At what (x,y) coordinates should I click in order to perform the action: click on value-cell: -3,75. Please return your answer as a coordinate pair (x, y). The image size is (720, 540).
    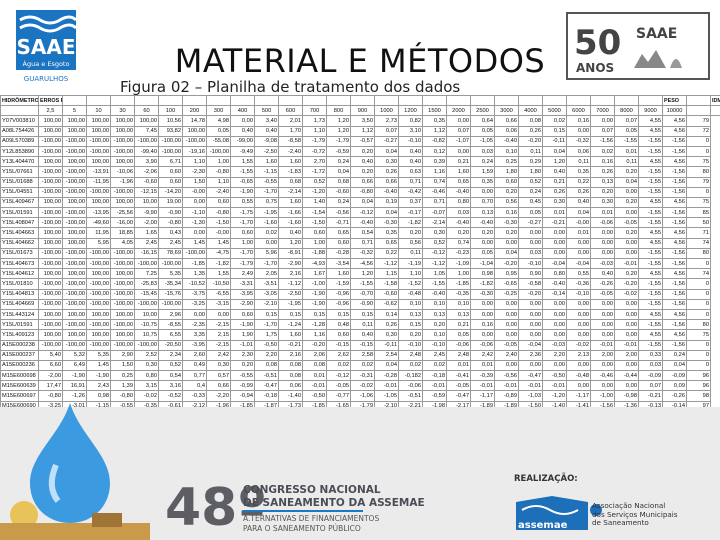
    Looking at the image, I should click on (194, 294).